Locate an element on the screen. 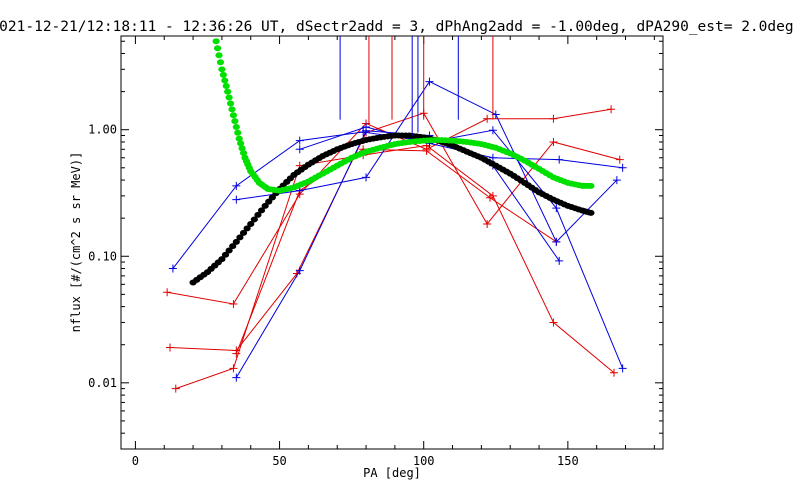  x-axis-label: PA [deg] is located at coordinates (392, 473).